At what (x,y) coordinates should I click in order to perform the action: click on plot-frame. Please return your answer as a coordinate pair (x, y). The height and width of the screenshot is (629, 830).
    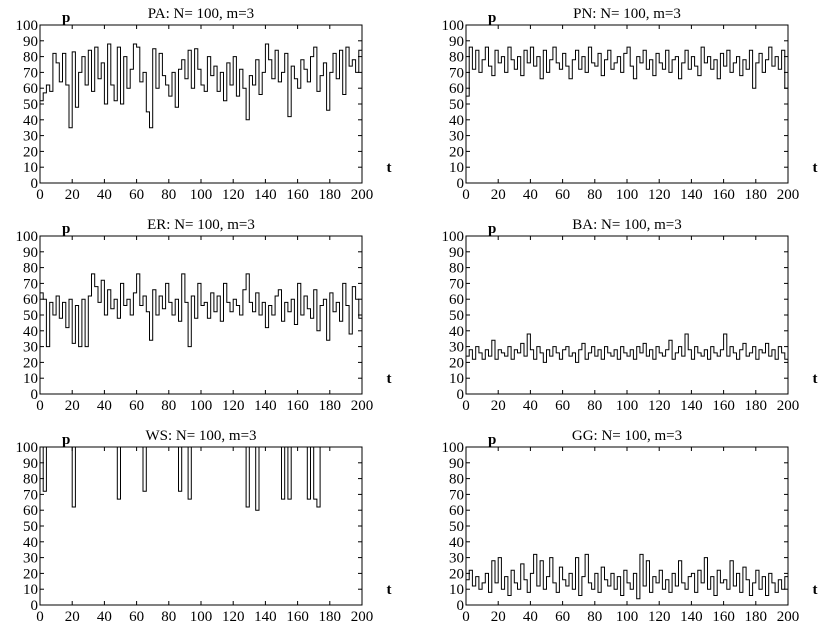
    Looking at the image, I should click on (627, 315).